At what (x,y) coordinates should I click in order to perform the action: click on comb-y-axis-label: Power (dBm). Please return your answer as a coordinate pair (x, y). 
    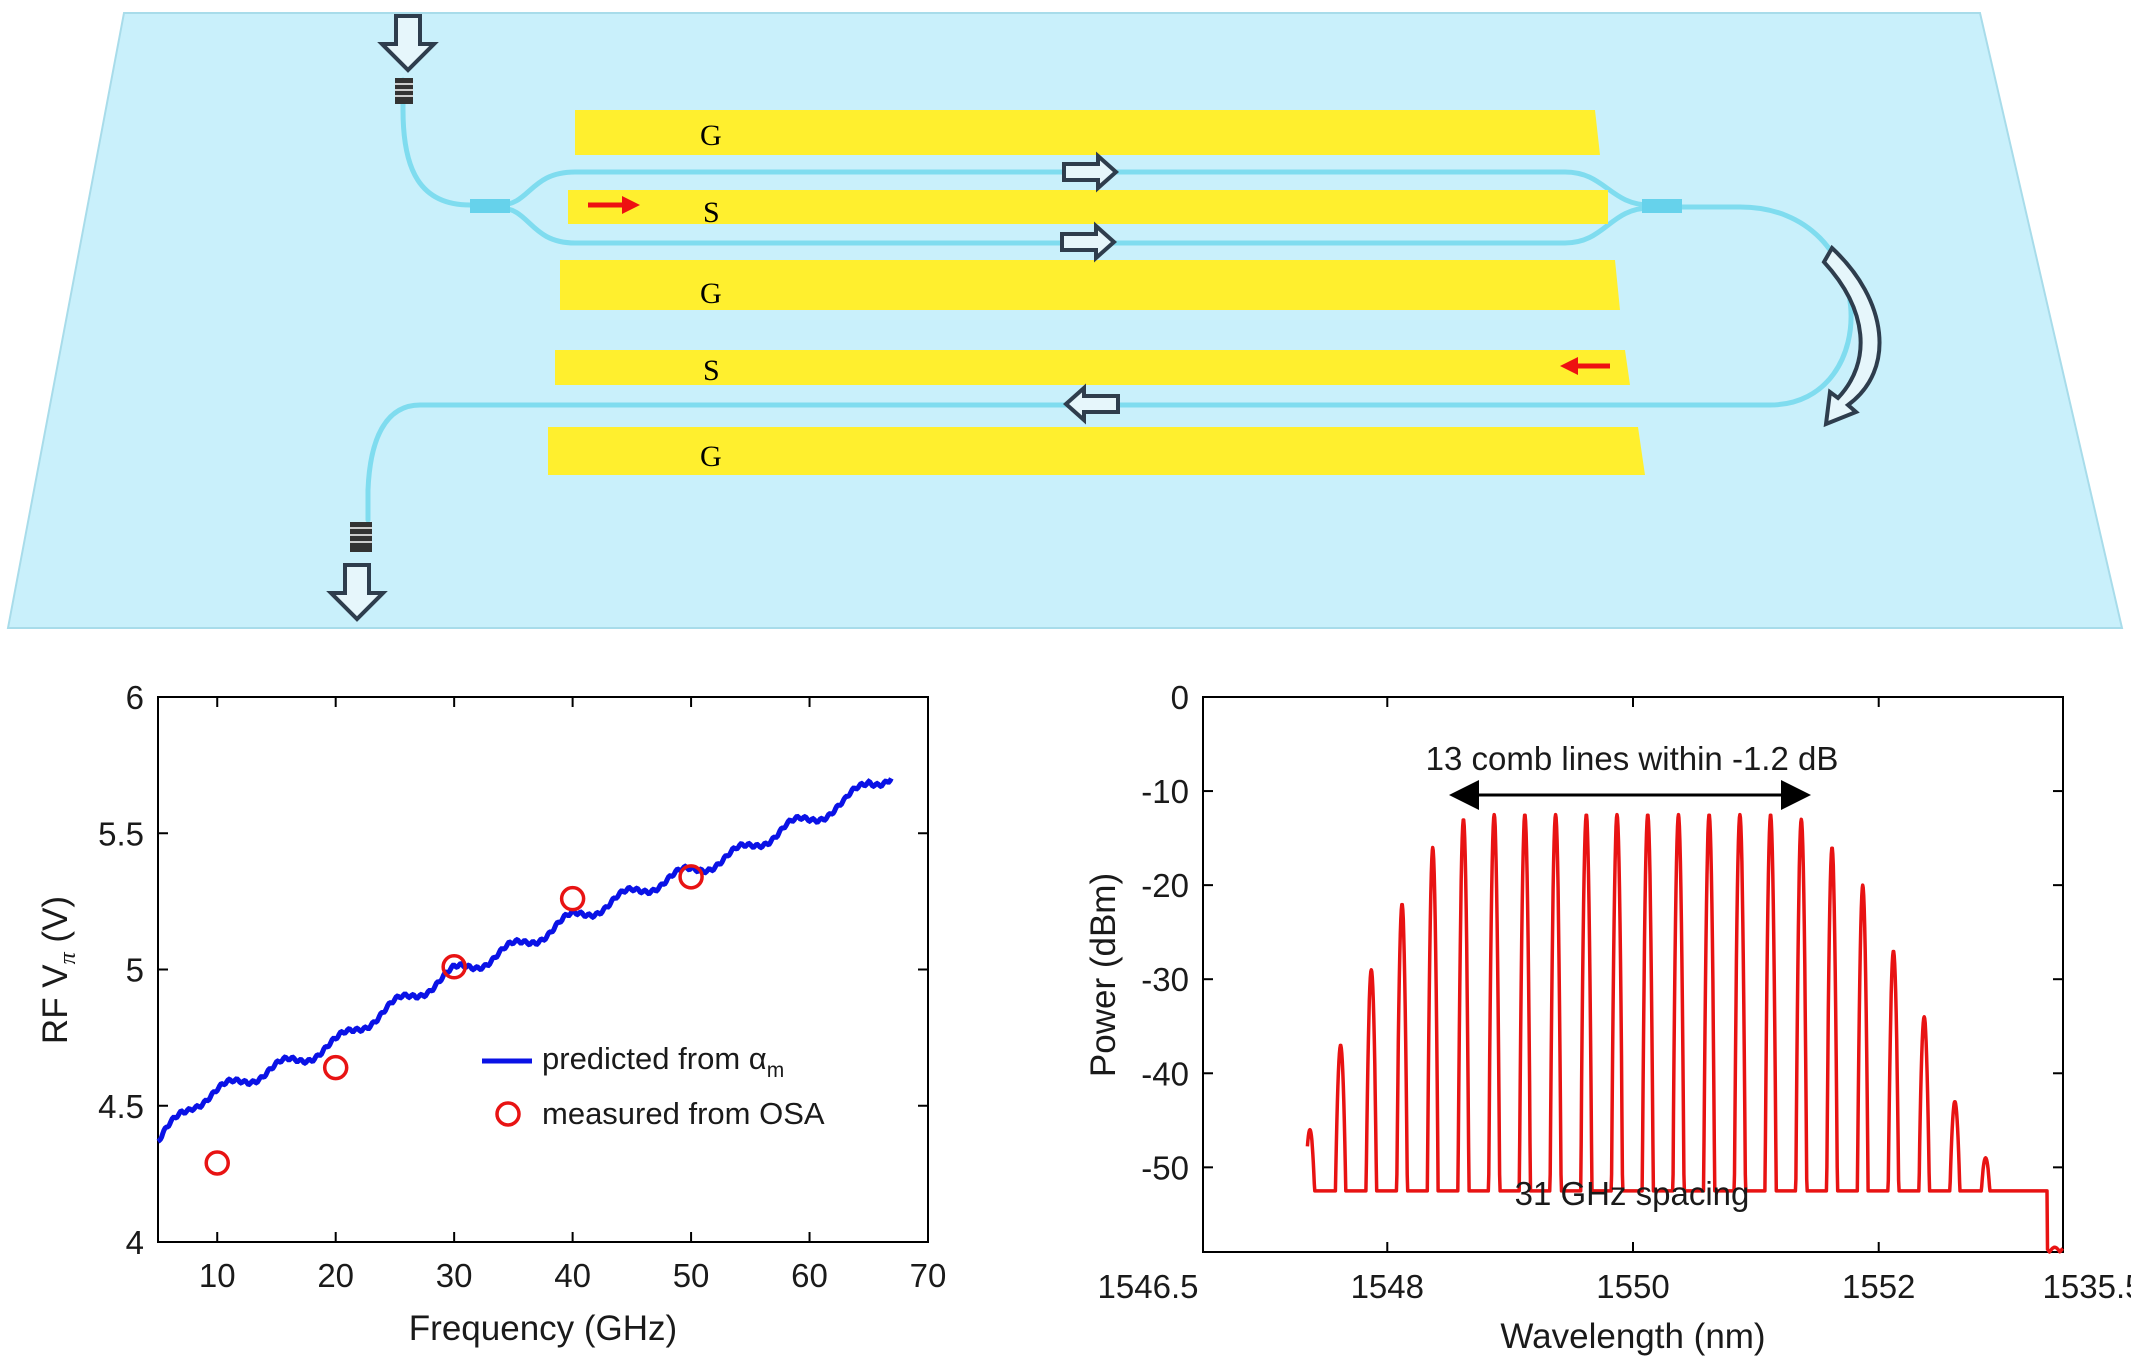
    Looking at the image, I should click on (1103, 975).